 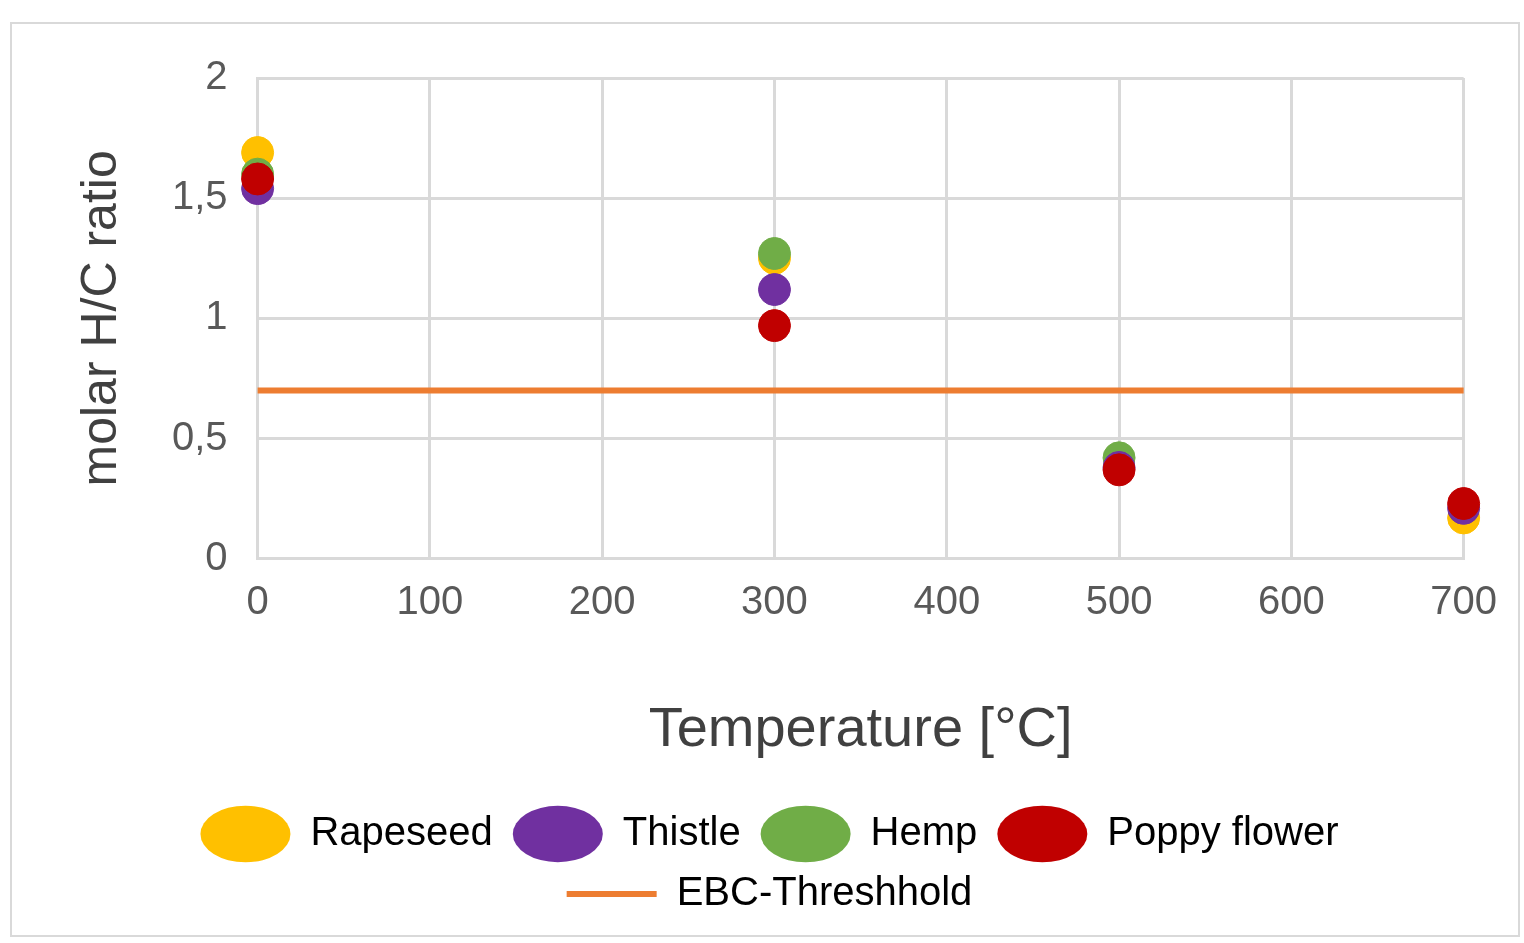 I want to click on y-tick-label: 0,5, so click(x=200, y=435).